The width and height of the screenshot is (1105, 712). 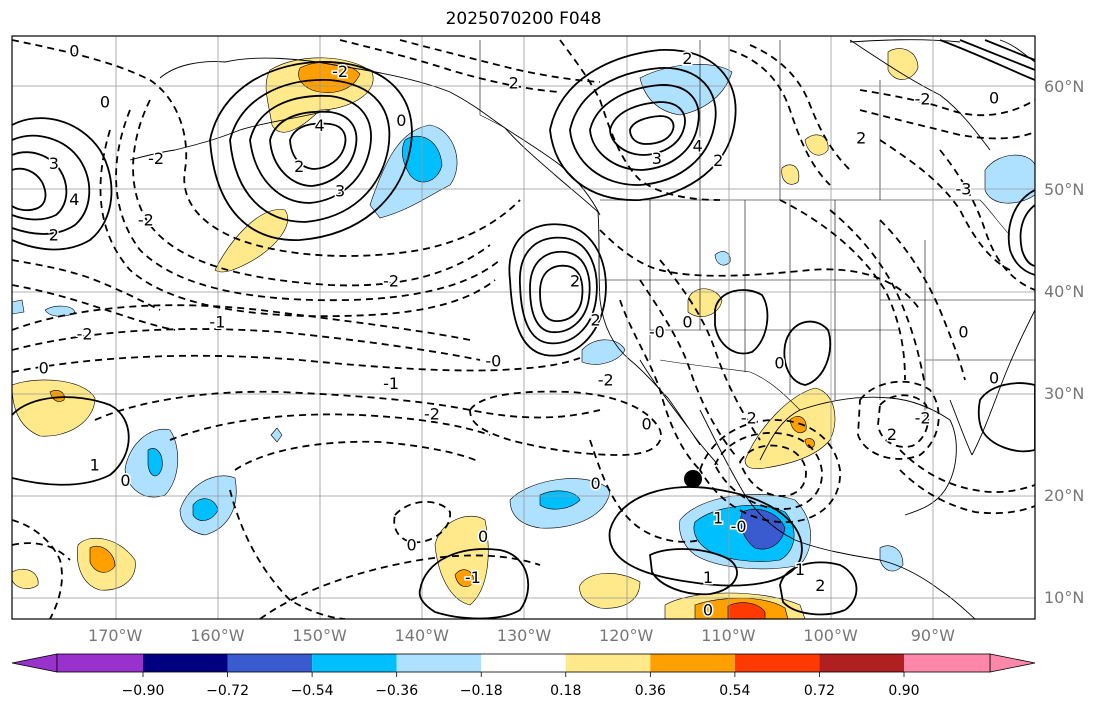 I want to click on colorbar-tick-label: 0.18, so click(x=565, y=691).